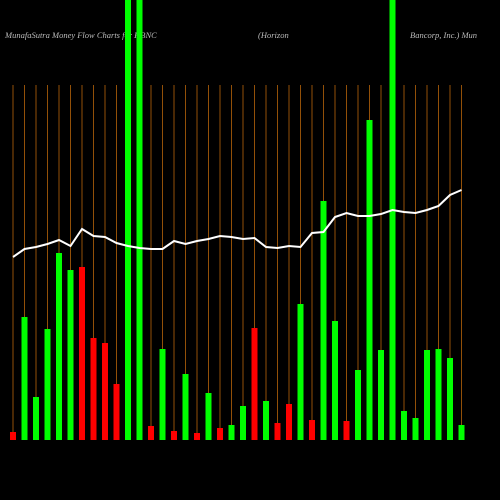 This screenshot has height=500, width=500. What do you see at coordinates (443, 35) in the screenshot?
I see `chart-title: Bancorp, Inc.) Mun` at bounding box center [443, 35].